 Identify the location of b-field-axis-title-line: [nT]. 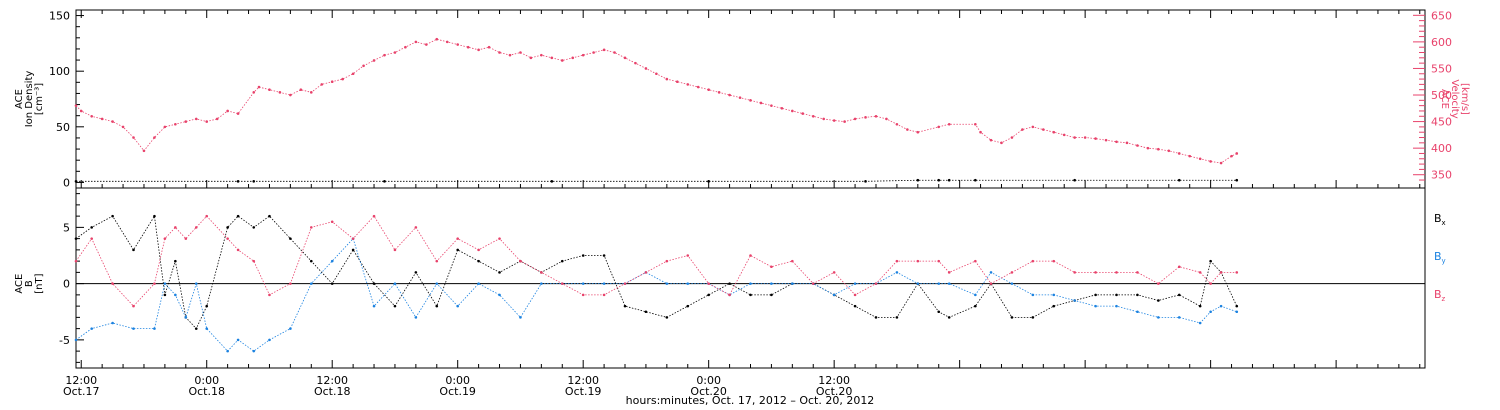
(39, 283).